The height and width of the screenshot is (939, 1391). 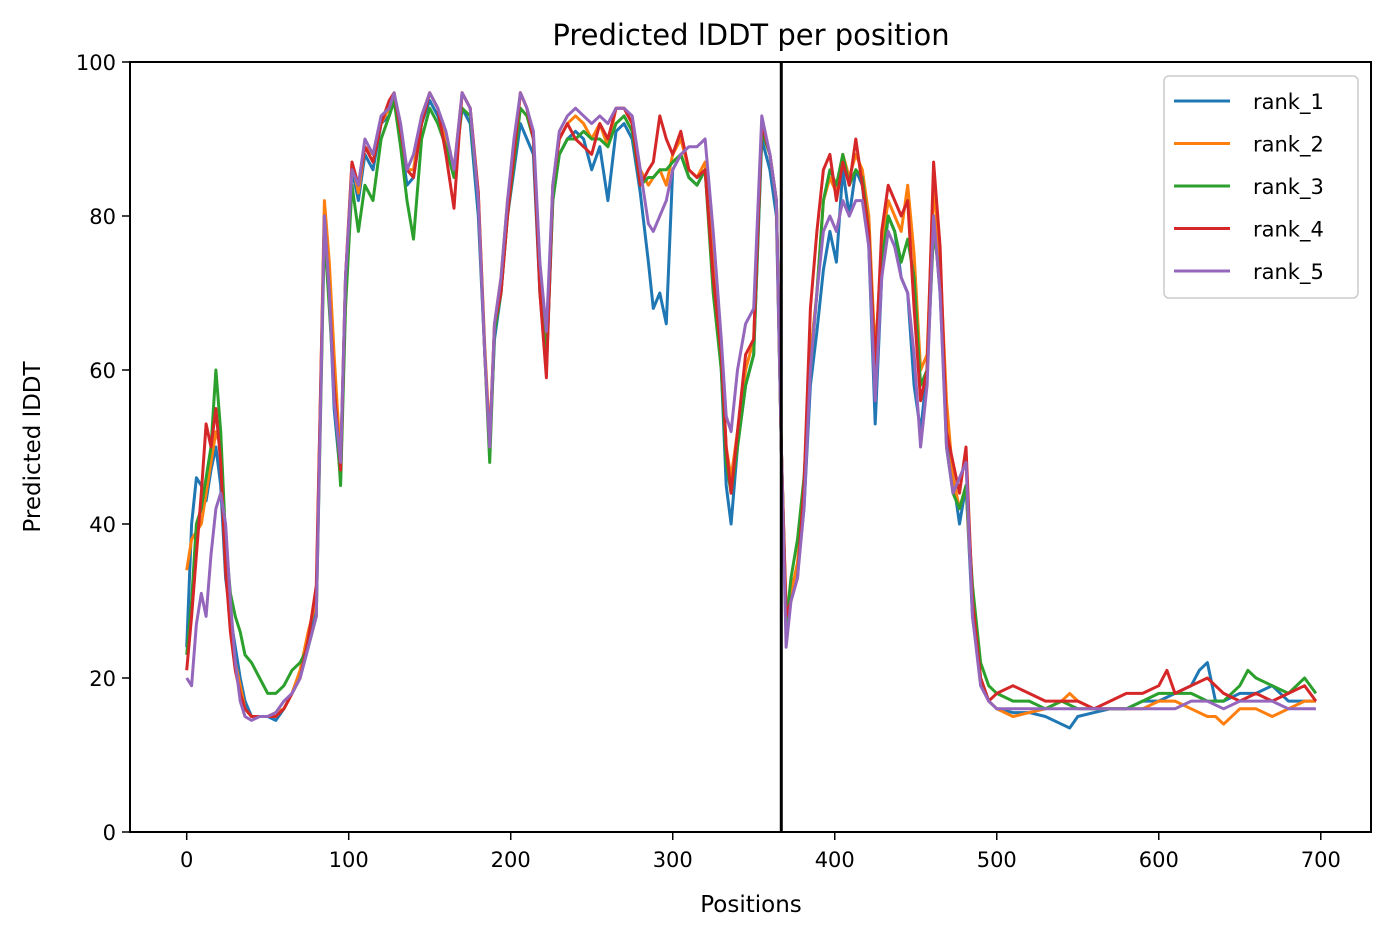 I want to click on y-axis-ticks: 0 20 40 60 80 100, so click(x=103, y=448).